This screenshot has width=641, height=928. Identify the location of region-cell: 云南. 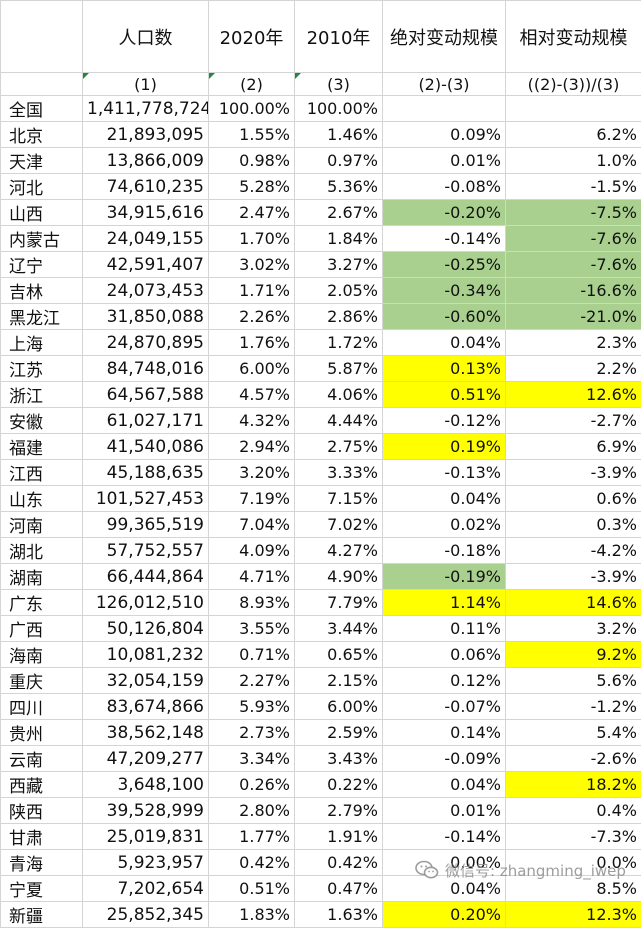
(42, 759).